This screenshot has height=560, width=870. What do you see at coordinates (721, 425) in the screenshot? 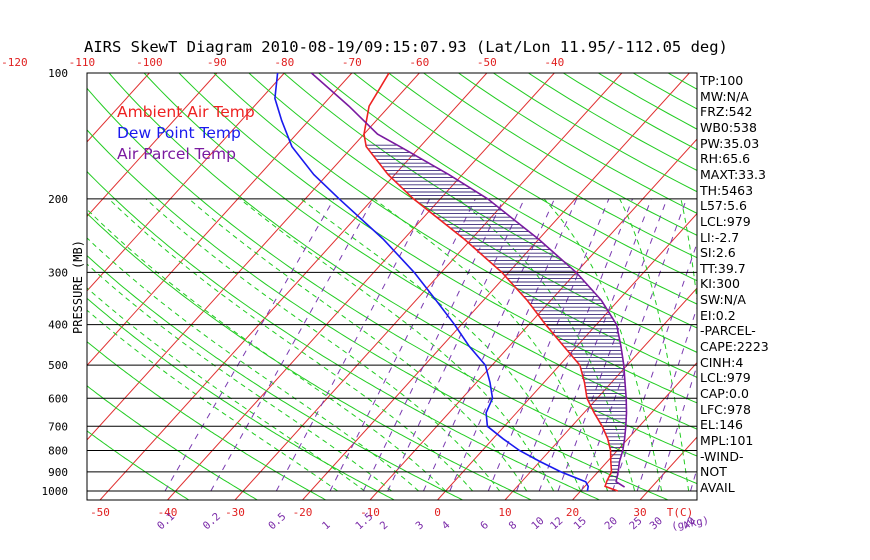
I see `stat-item: EL:146` at bounding box center [721, 425].